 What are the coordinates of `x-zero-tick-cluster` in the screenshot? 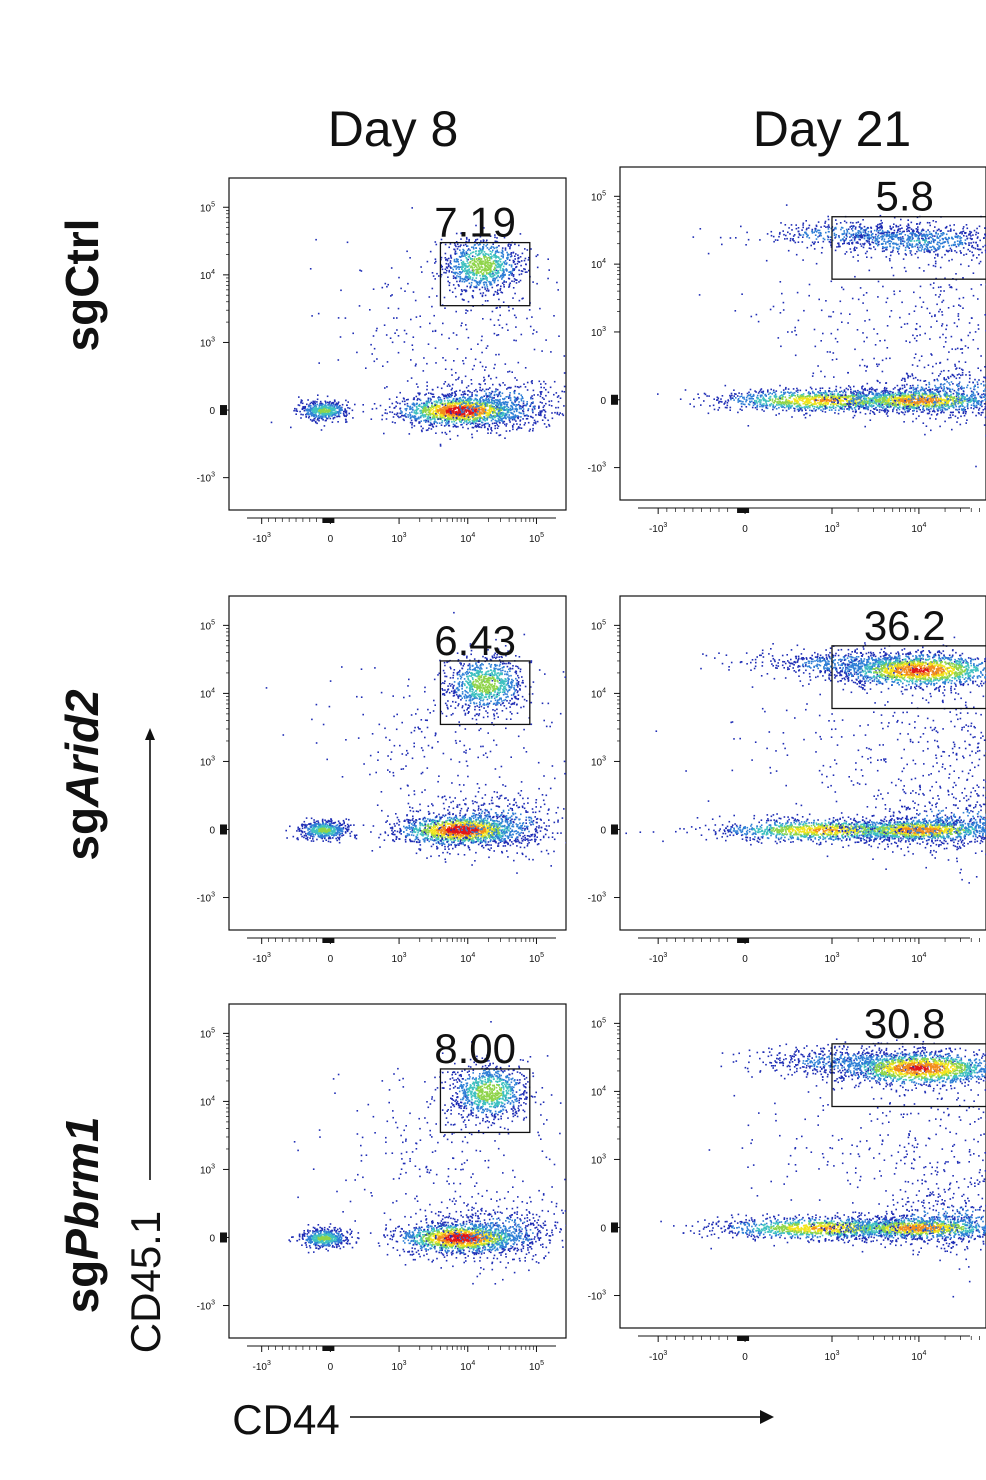 It's located at (328, 520).